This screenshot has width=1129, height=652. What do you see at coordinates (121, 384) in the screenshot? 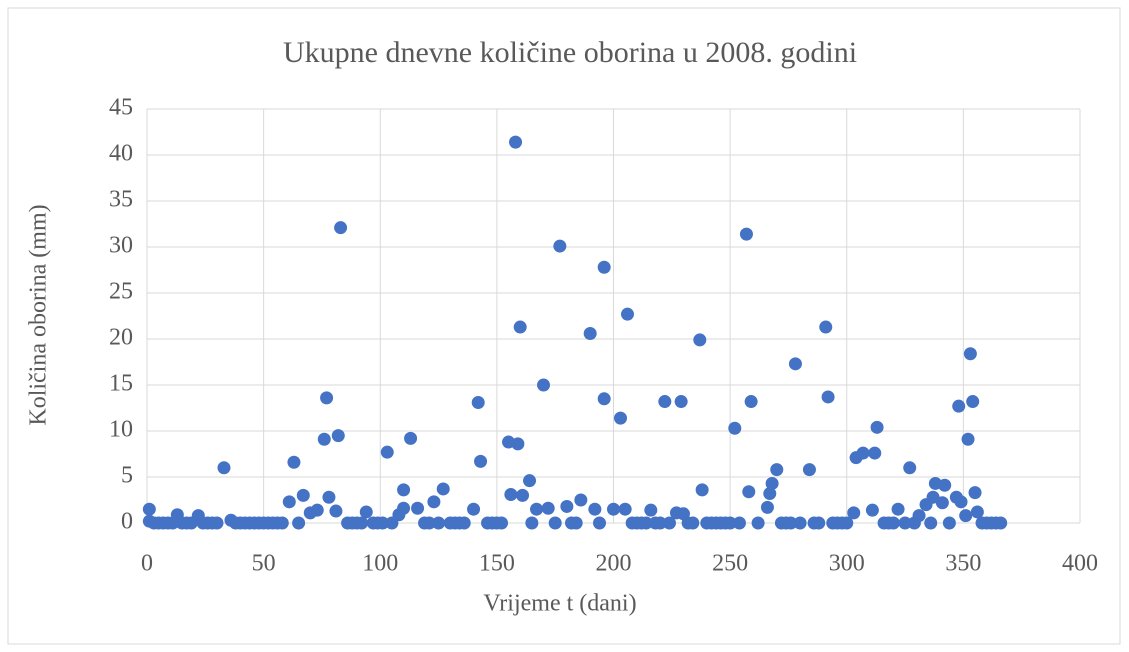
I see `y-tick-label: 15` at bounding box center [121, 384].